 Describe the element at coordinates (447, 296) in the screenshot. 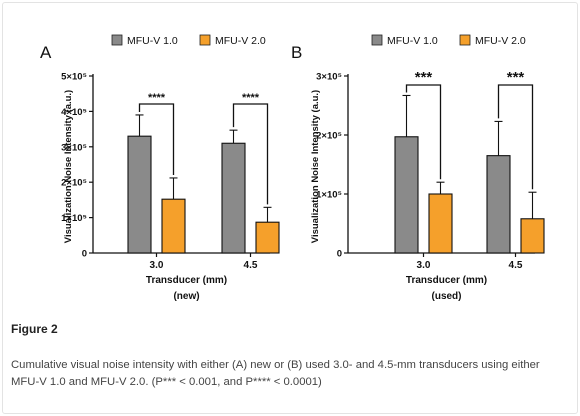

I see `chart-subtitle: (used)` at that location.